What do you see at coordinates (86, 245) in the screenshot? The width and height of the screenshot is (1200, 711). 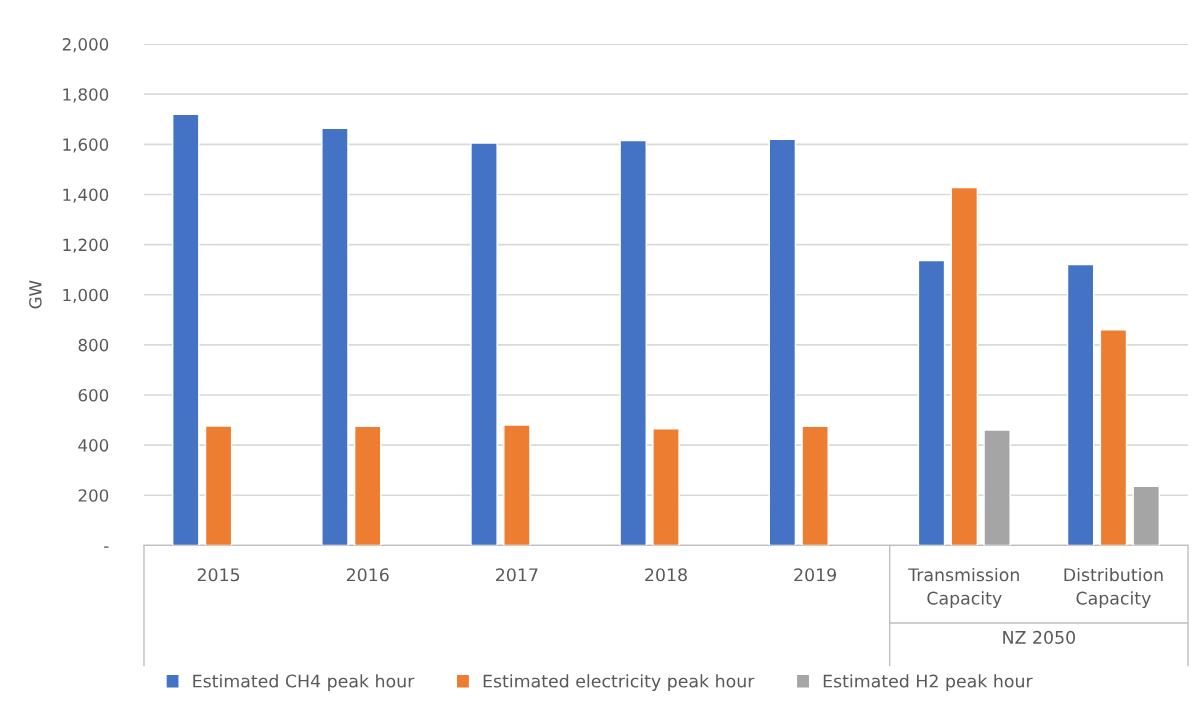 I see `y-tick-label: 1,200` at bounding box center [86, 245].